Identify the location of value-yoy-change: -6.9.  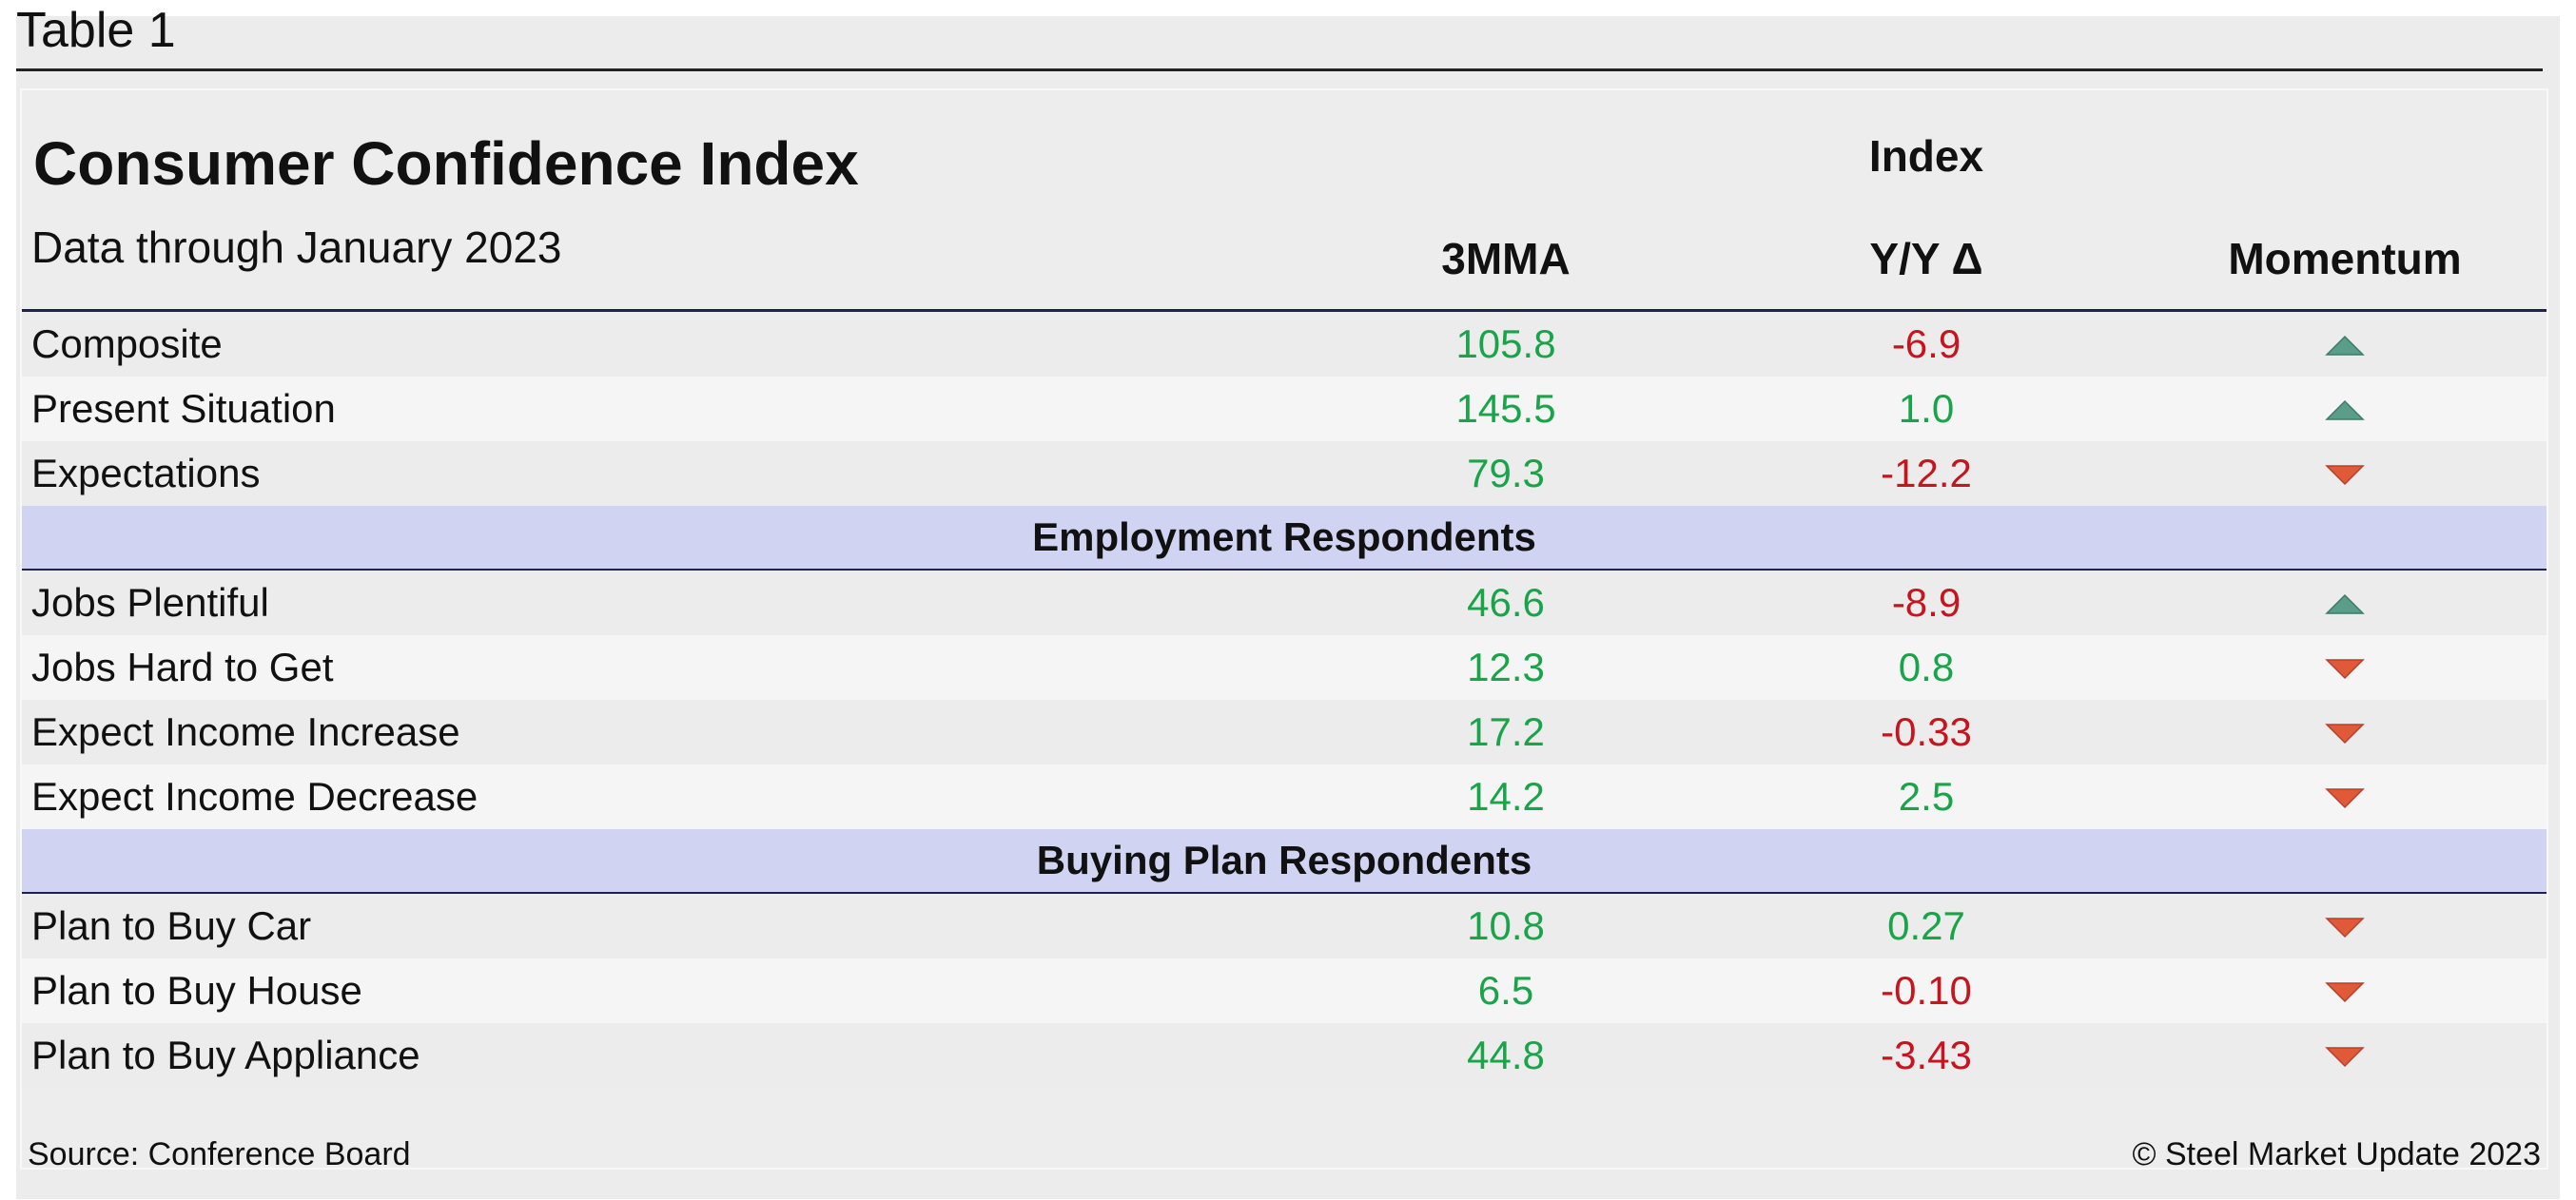
(1926, 343).